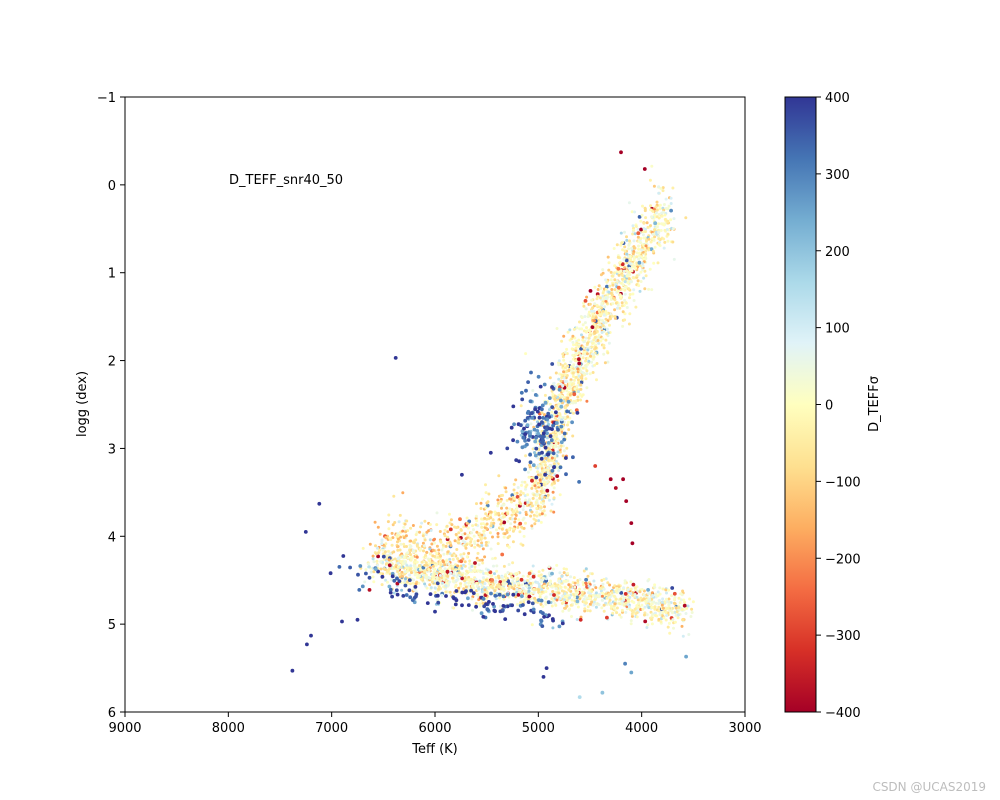  What do you see at coordinates (837, 252) in the screenshot?
I see `colorbar-tick-label: 200` at bounding box center [837, 252].